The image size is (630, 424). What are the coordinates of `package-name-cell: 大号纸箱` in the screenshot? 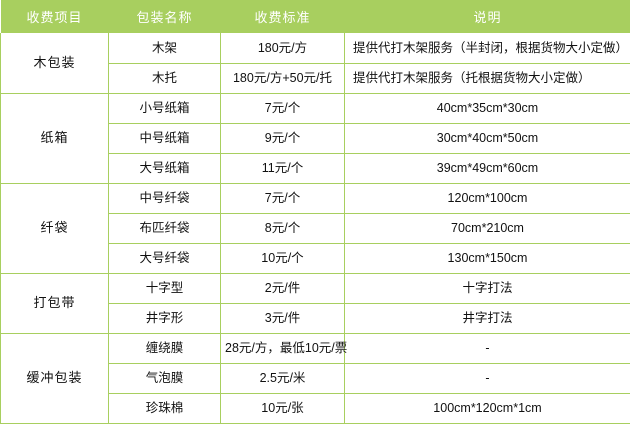 It's located at (165, 169).